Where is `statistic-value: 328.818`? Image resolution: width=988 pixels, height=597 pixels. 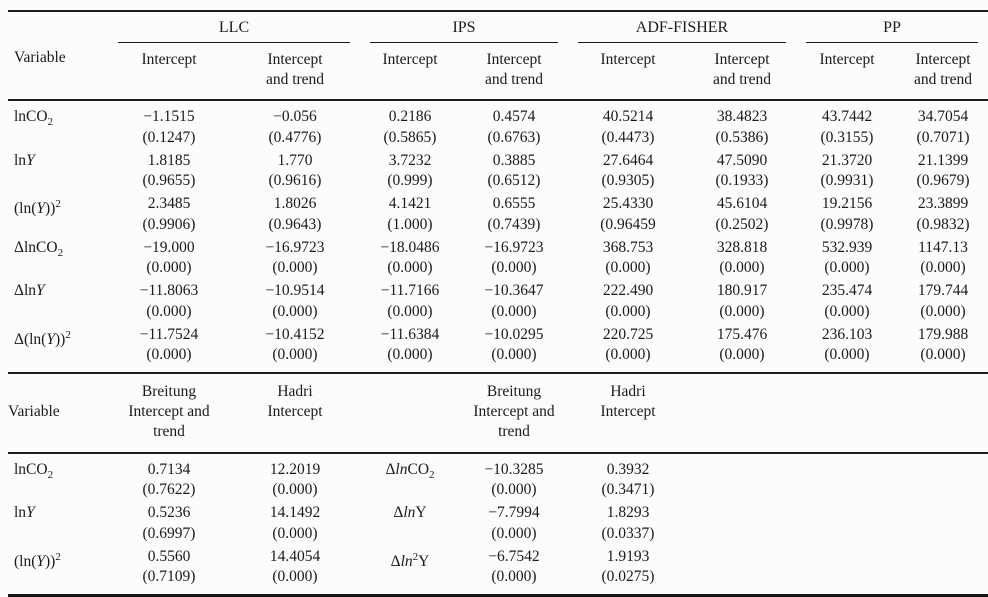
statistic-value: 328.818 is located at coordinates (742, 247).